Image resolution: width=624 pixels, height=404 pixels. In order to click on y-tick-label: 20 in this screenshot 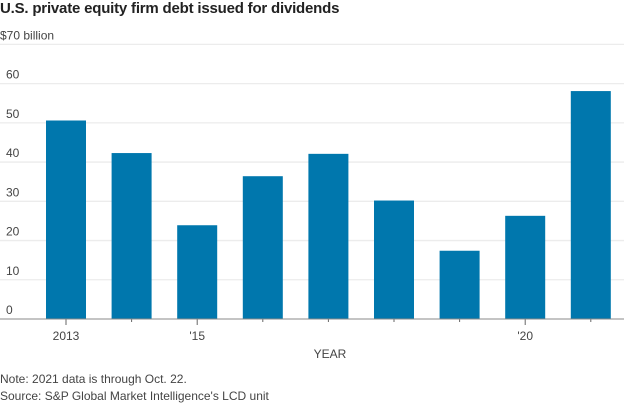, I will do `click(13, 232)`.